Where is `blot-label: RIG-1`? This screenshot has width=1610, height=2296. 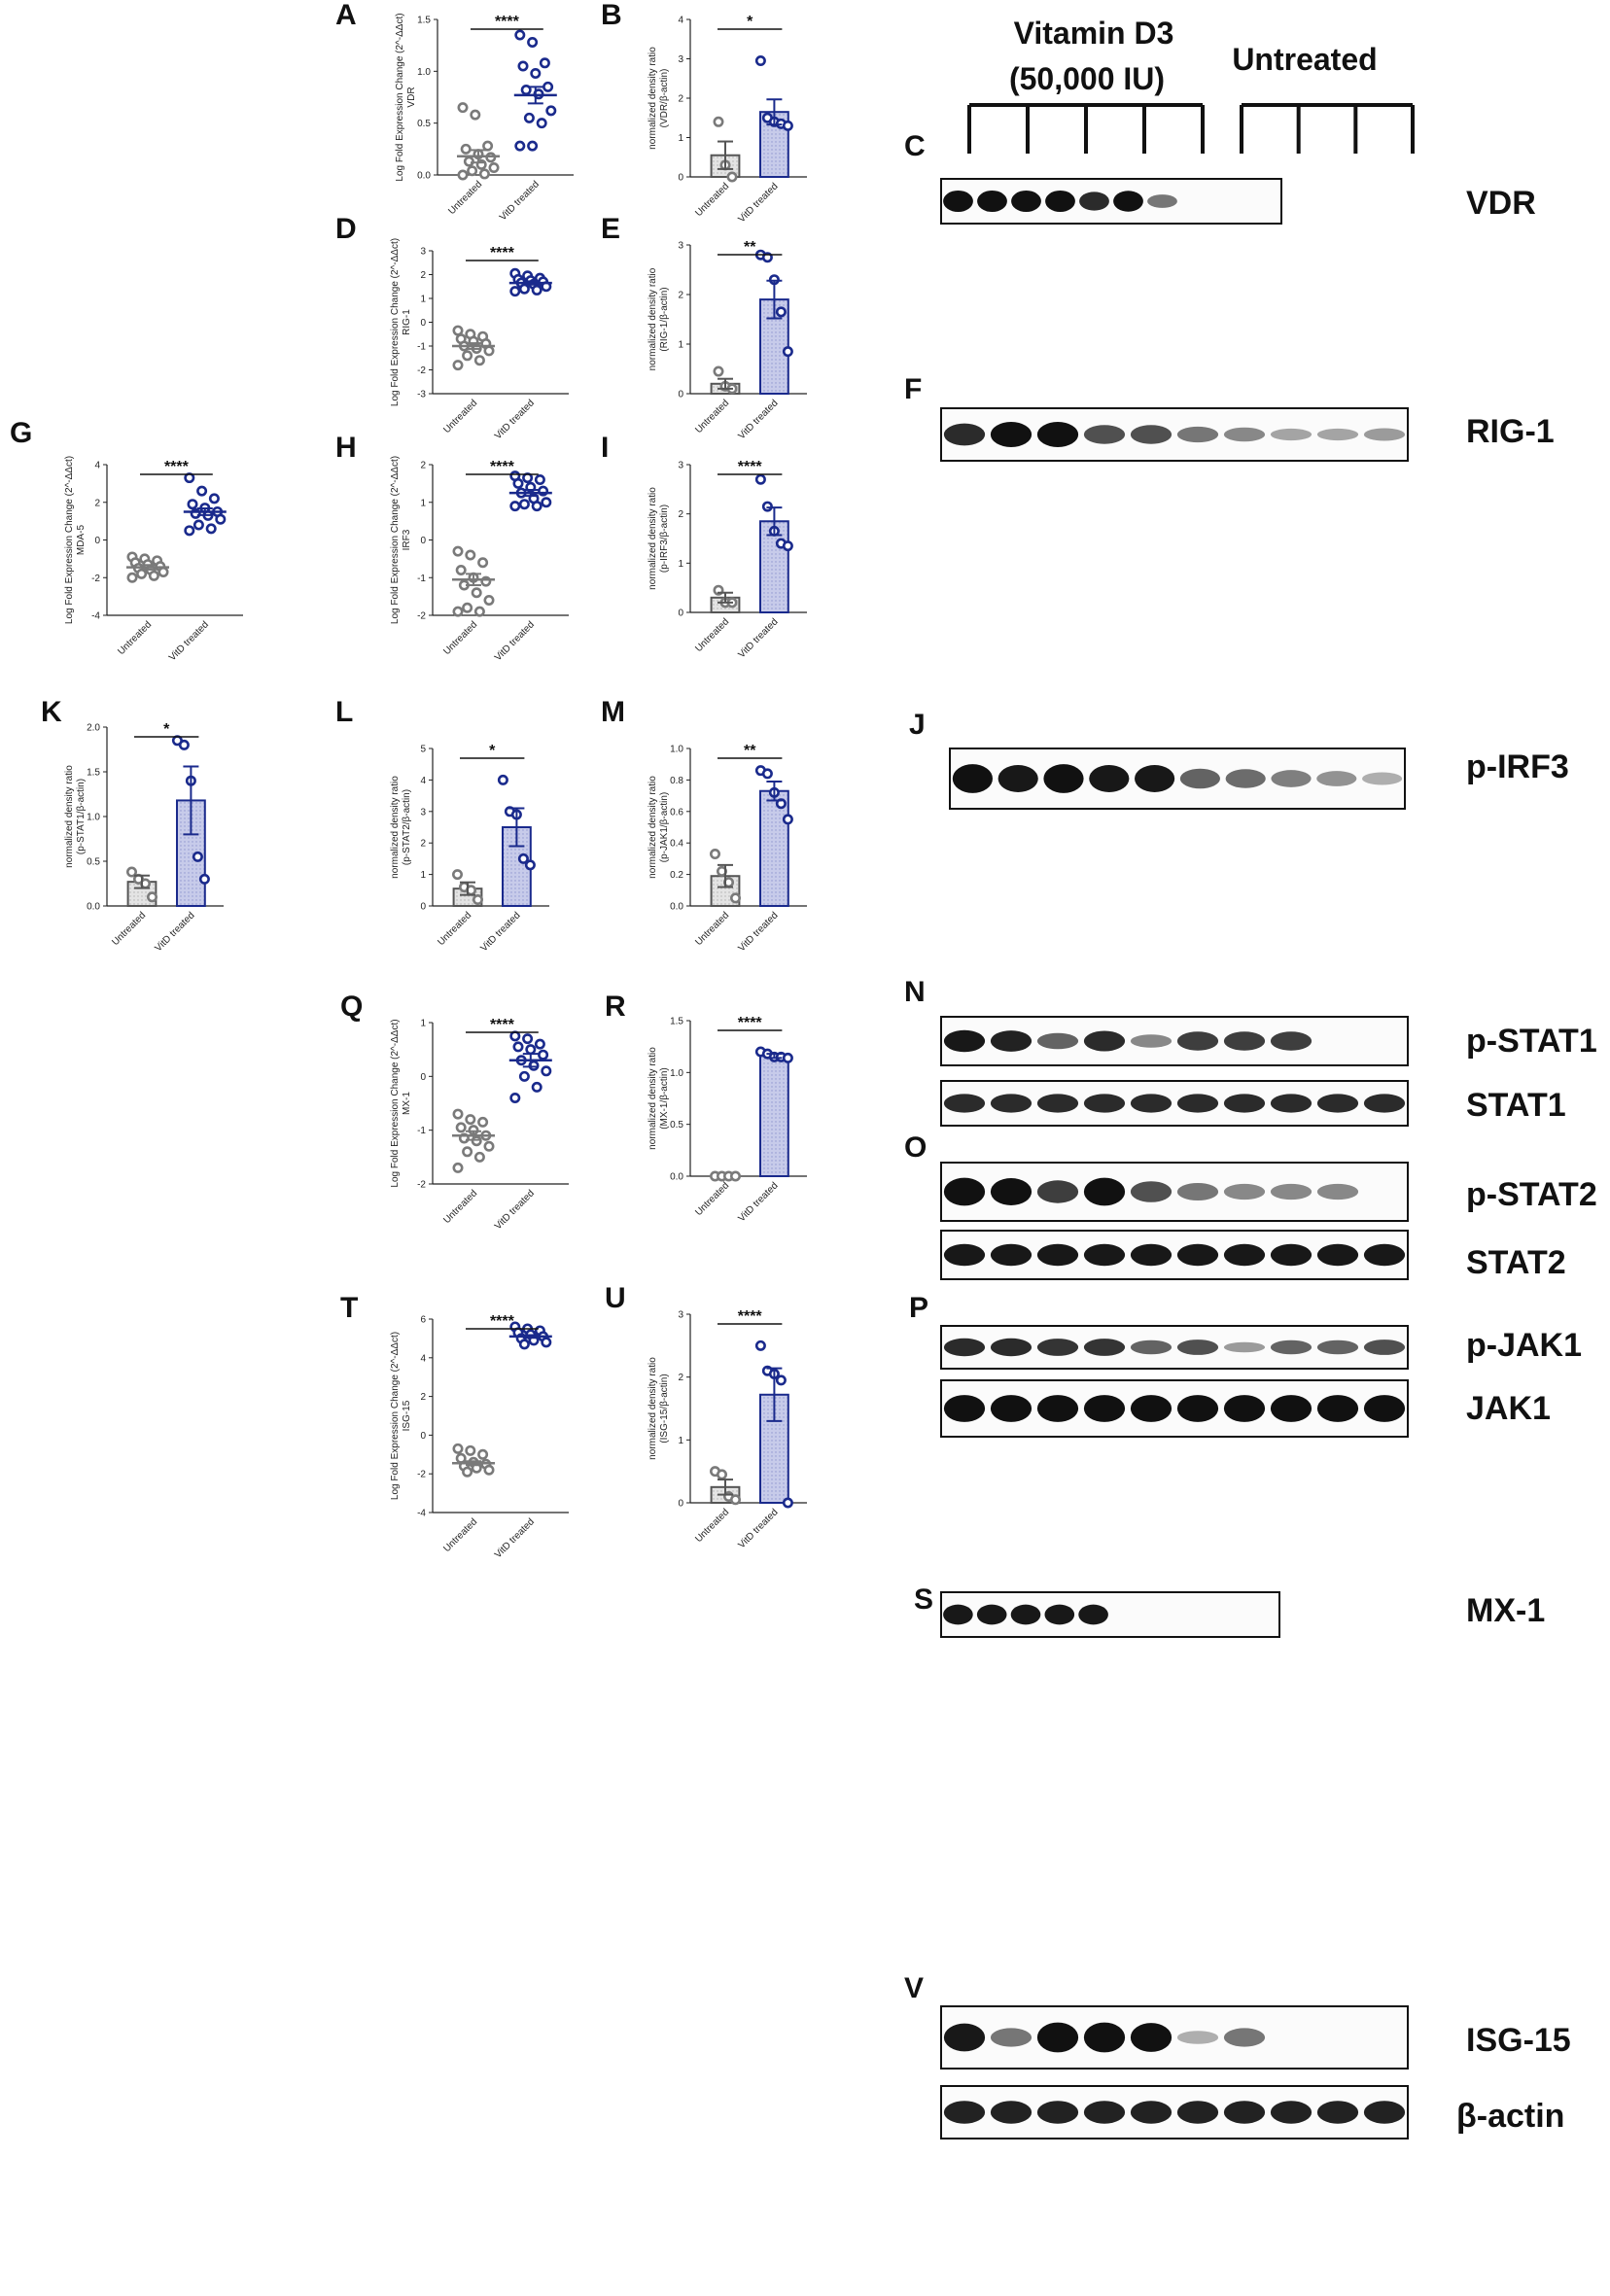 blot-label: RIG-1 is located at coordinates (1510, 431).